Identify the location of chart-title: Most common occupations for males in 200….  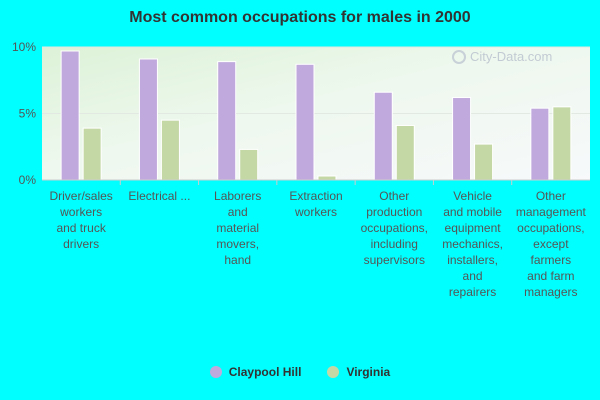
(300, 17).